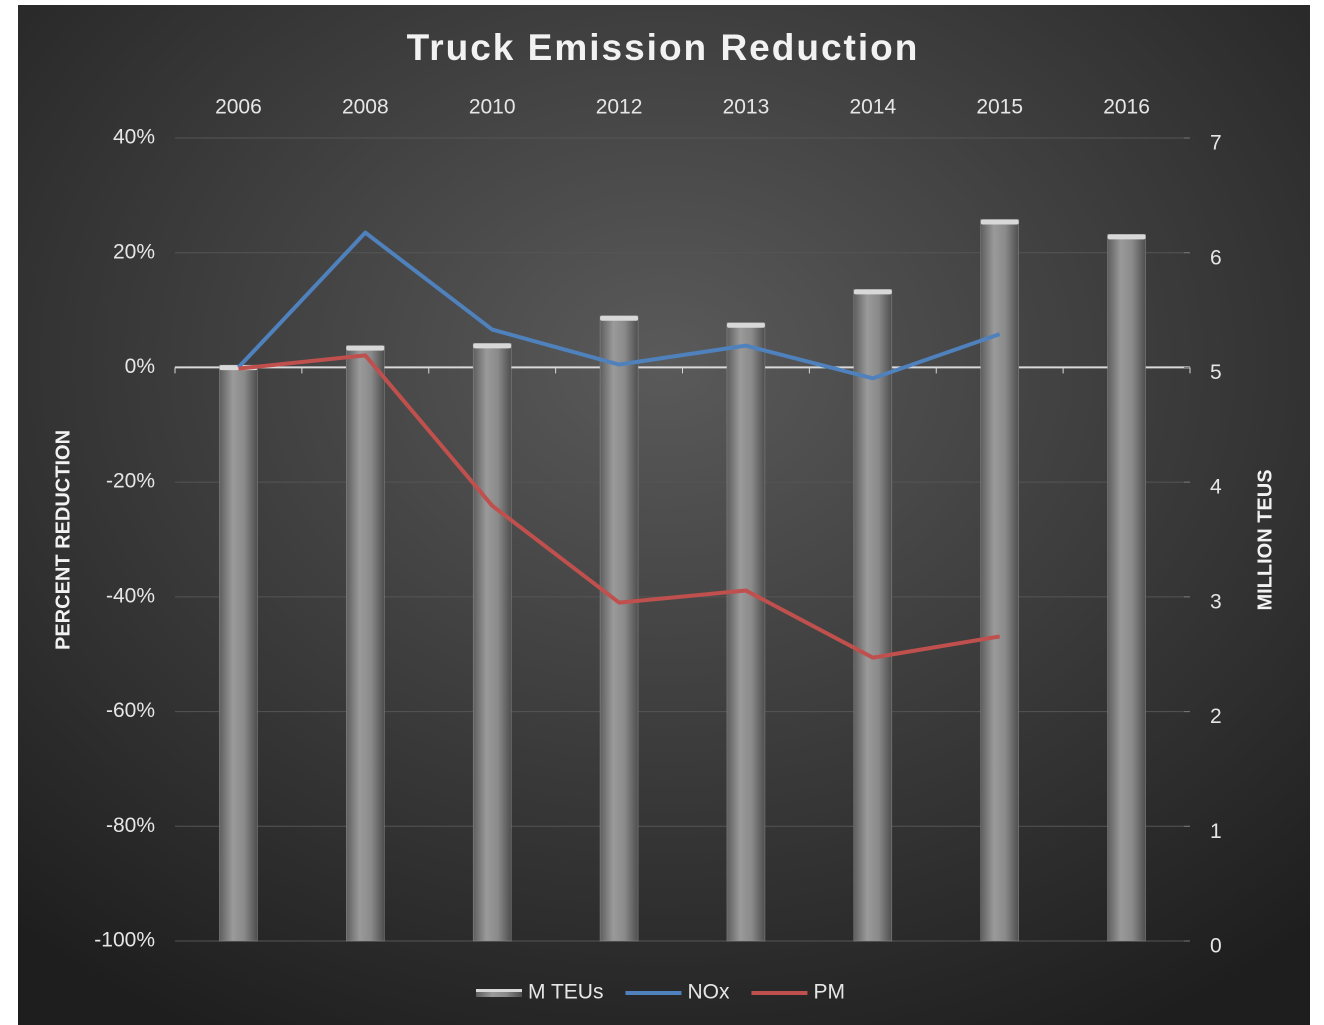 This screenshot has width=1324, height=1025. Describe the element at coordinates (492, 107) in the screenshot. I see `x-tick-label: 2010` at that location.